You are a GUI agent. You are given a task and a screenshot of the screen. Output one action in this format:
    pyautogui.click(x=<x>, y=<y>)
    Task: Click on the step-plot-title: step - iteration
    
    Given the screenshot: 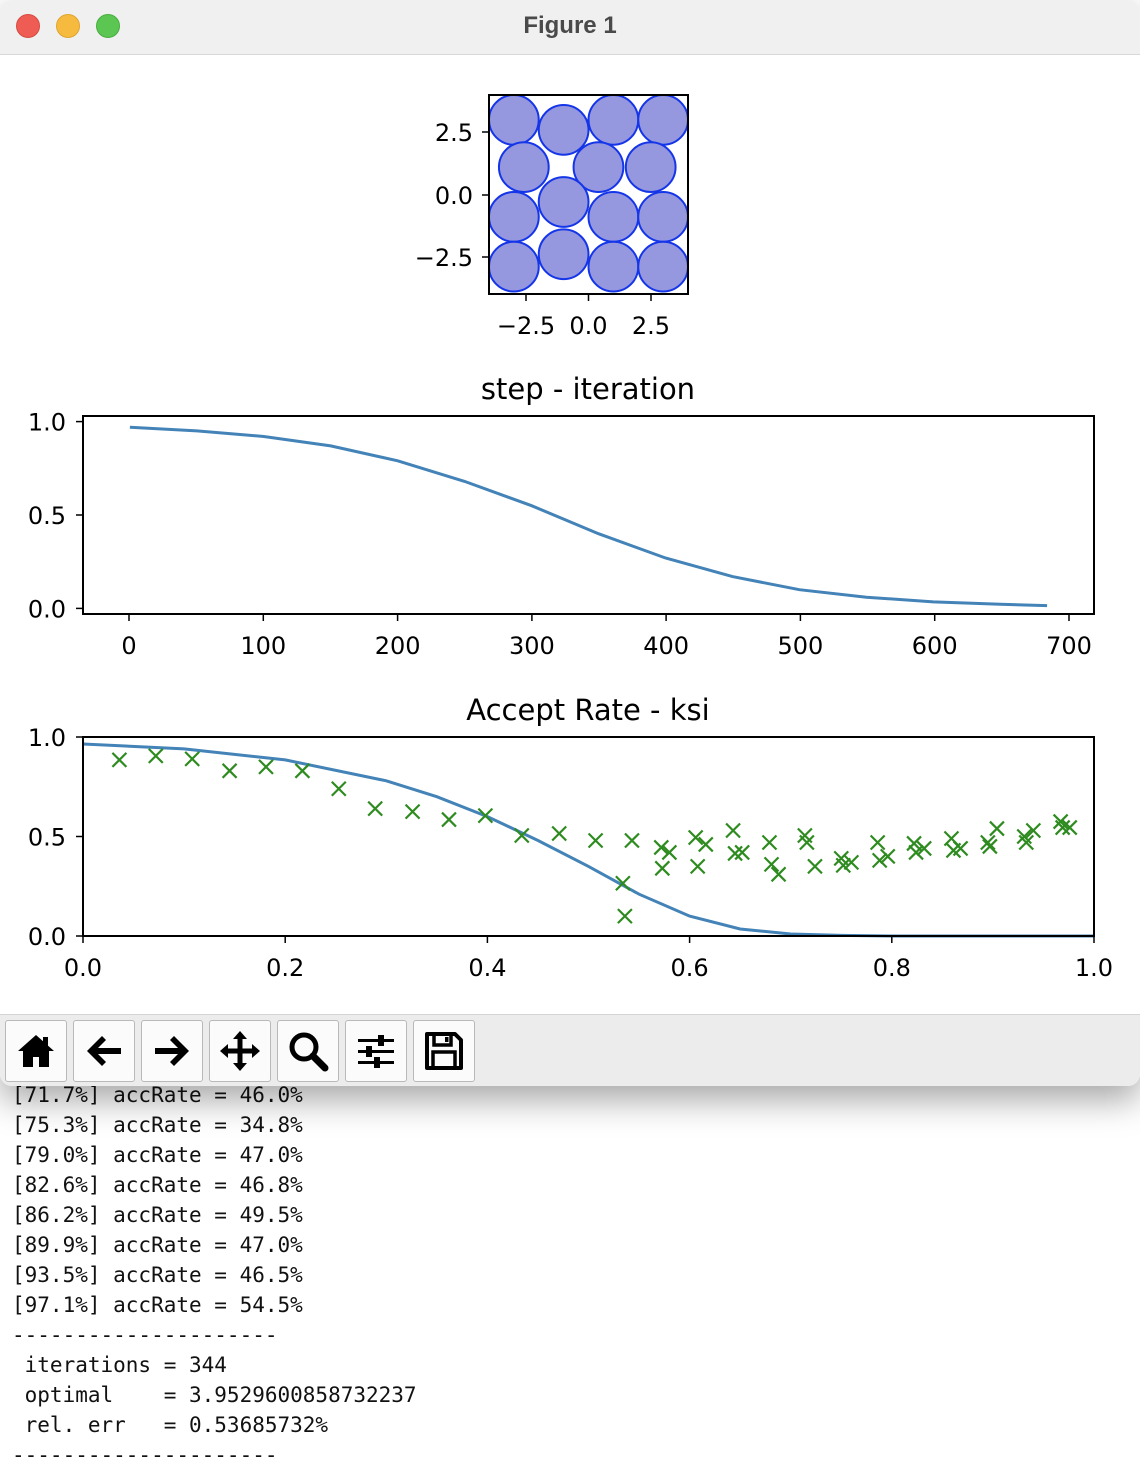 What is the action you would take?
    pyautogui.click(x=588, y=389)
    